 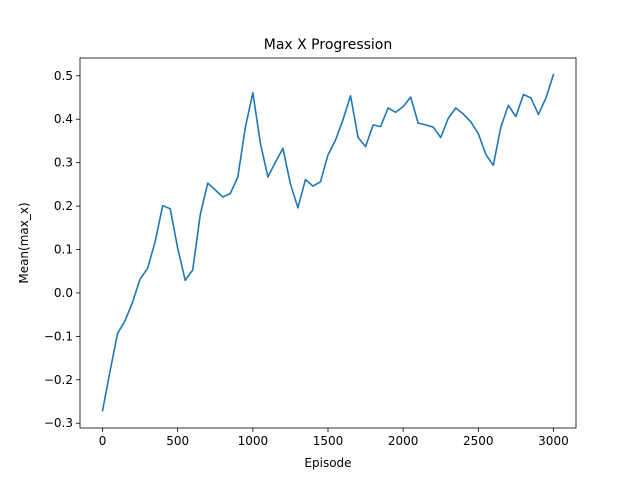 What do you see at coordinates (478, 441) in the screenshot?
I see `x-tick-label: 2500` at bounding box center [478, 441].